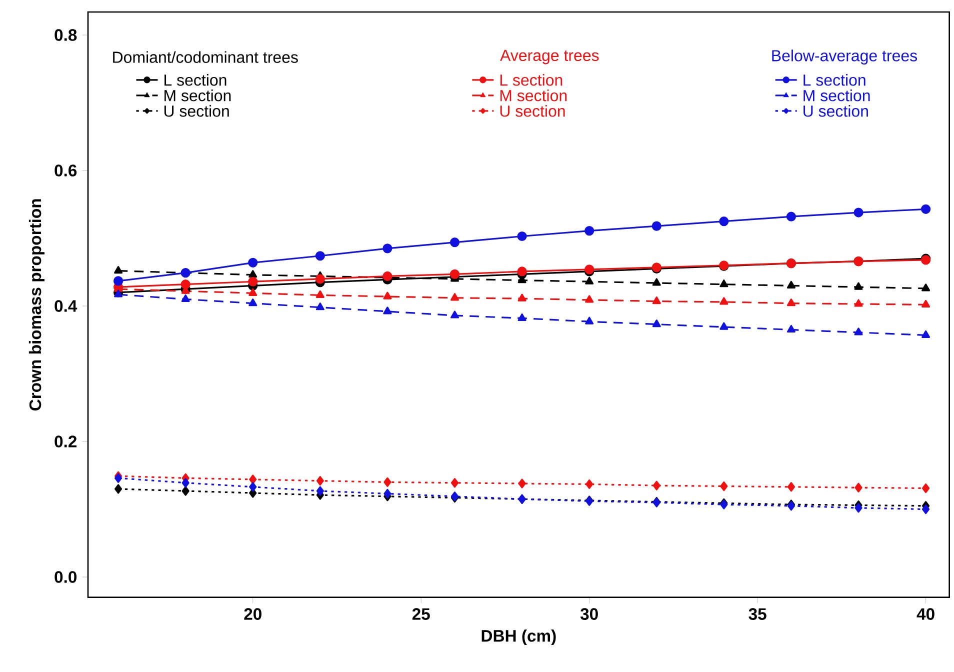 This screenshot has height=672, width=954. Describe the element at coordinates (66, 306) in the screenshot. I see `y-tick-label: 0.4` at that location.